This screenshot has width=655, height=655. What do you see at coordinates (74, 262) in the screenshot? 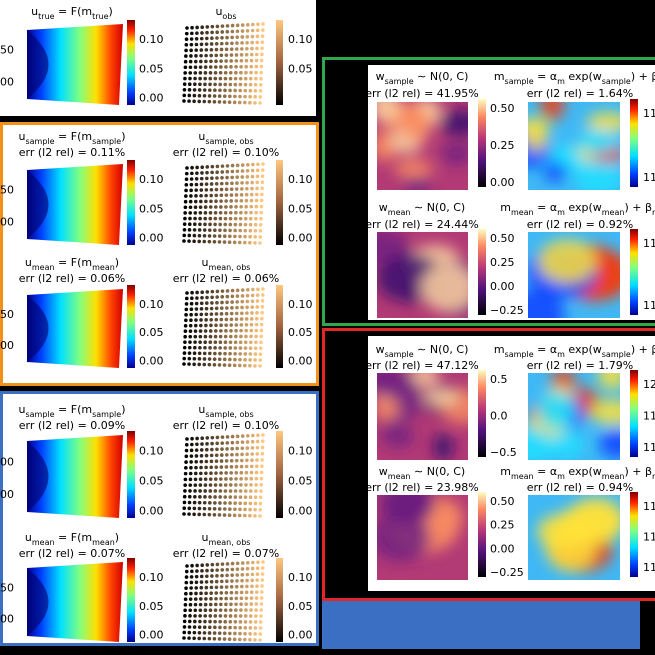
I see `title-text: = F(m` at bounding box center [74, 262].